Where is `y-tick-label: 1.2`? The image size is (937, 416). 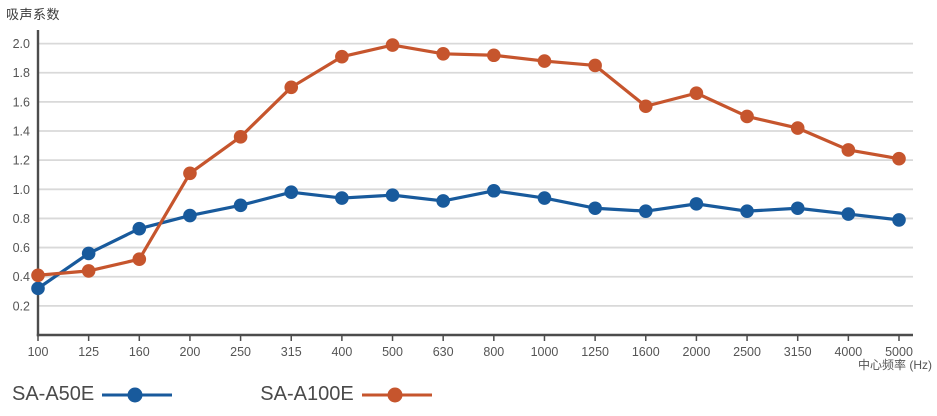 y-tick-label: 1.2 is located at coordinates (21, 161).